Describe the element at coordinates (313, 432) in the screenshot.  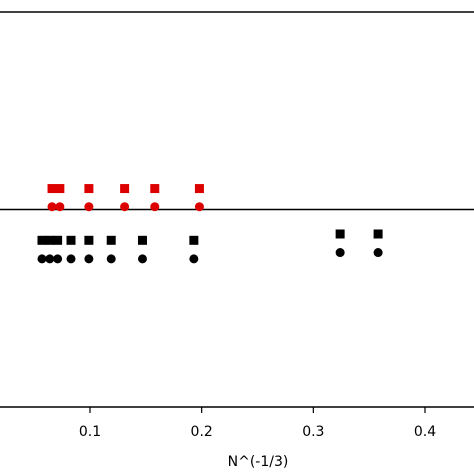
I see `x-tick-label: 0.3` at that location.